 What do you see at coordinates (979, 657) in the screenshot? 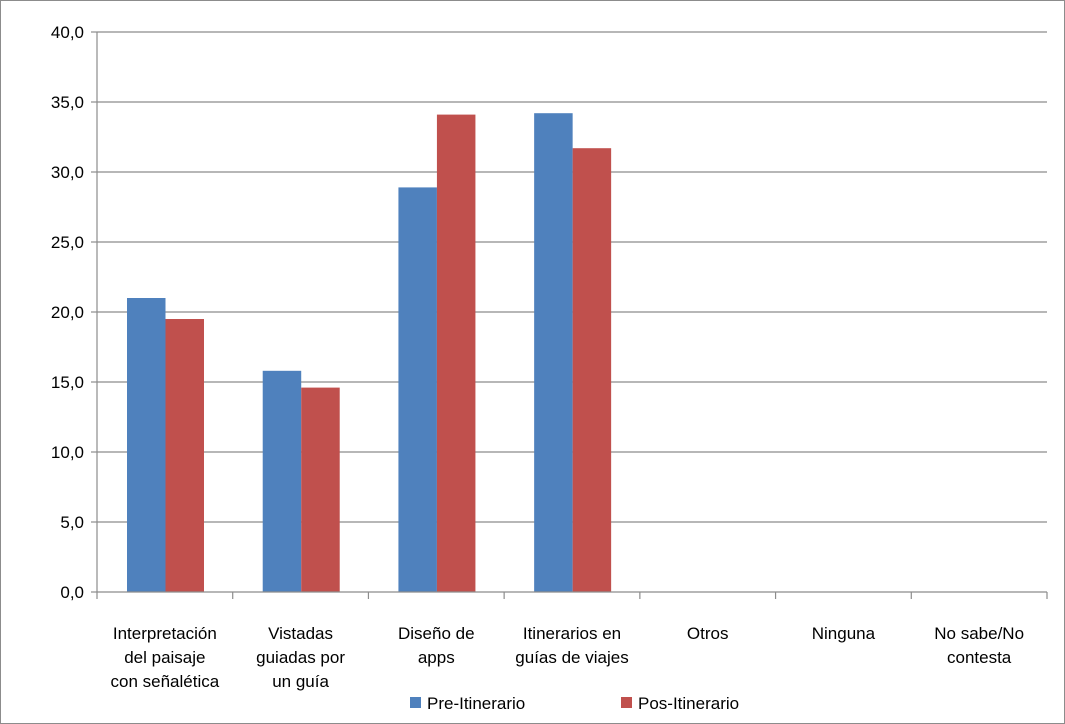
I see `x-category-label: contesta` at bounding box center [979, 657].